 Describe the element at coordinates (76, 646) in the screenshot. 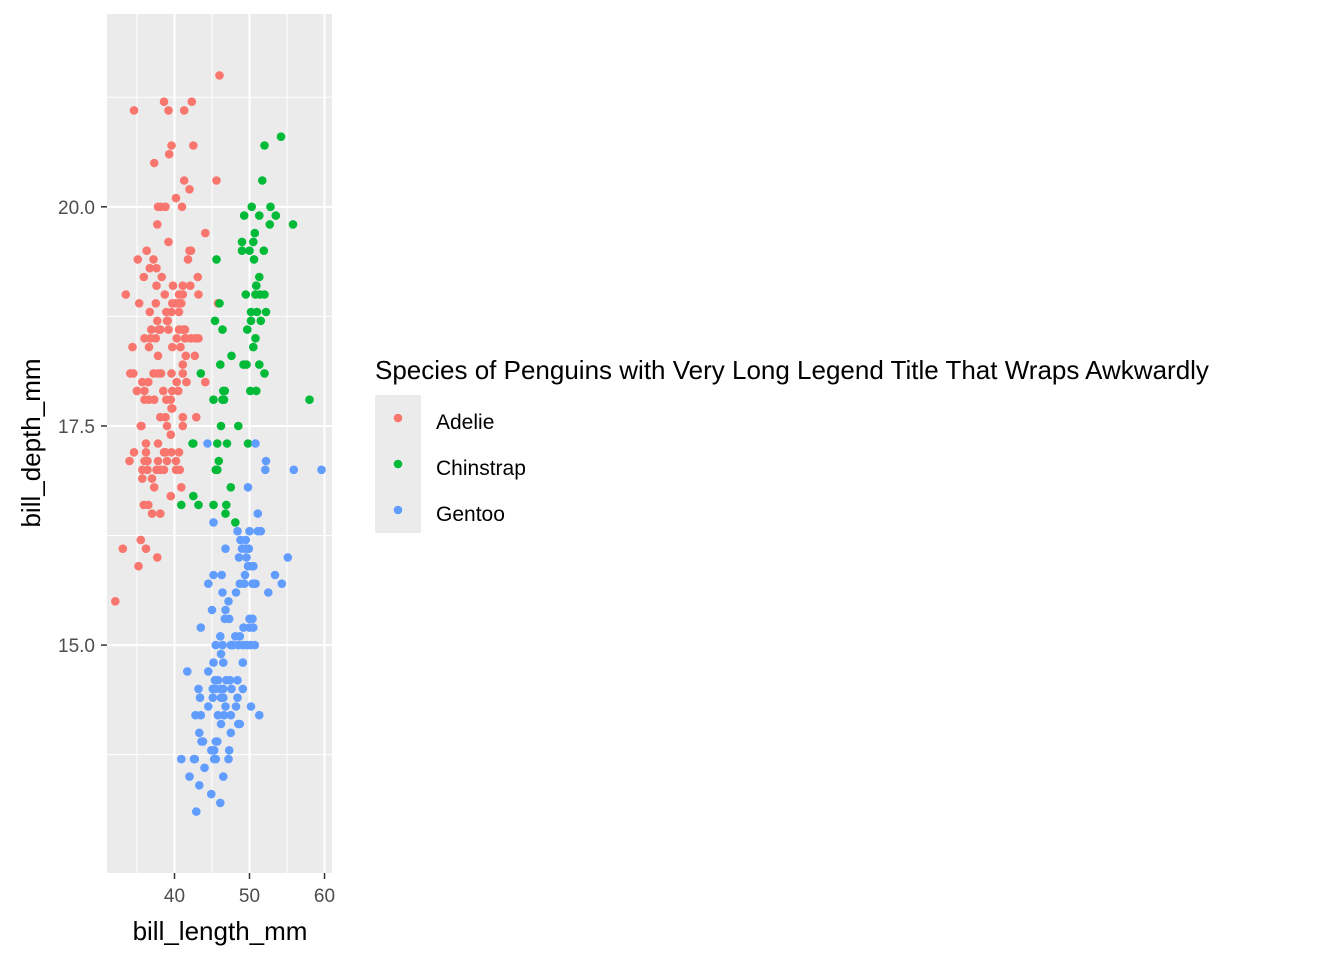

I see `y-tick-label: 15.0` at that location.